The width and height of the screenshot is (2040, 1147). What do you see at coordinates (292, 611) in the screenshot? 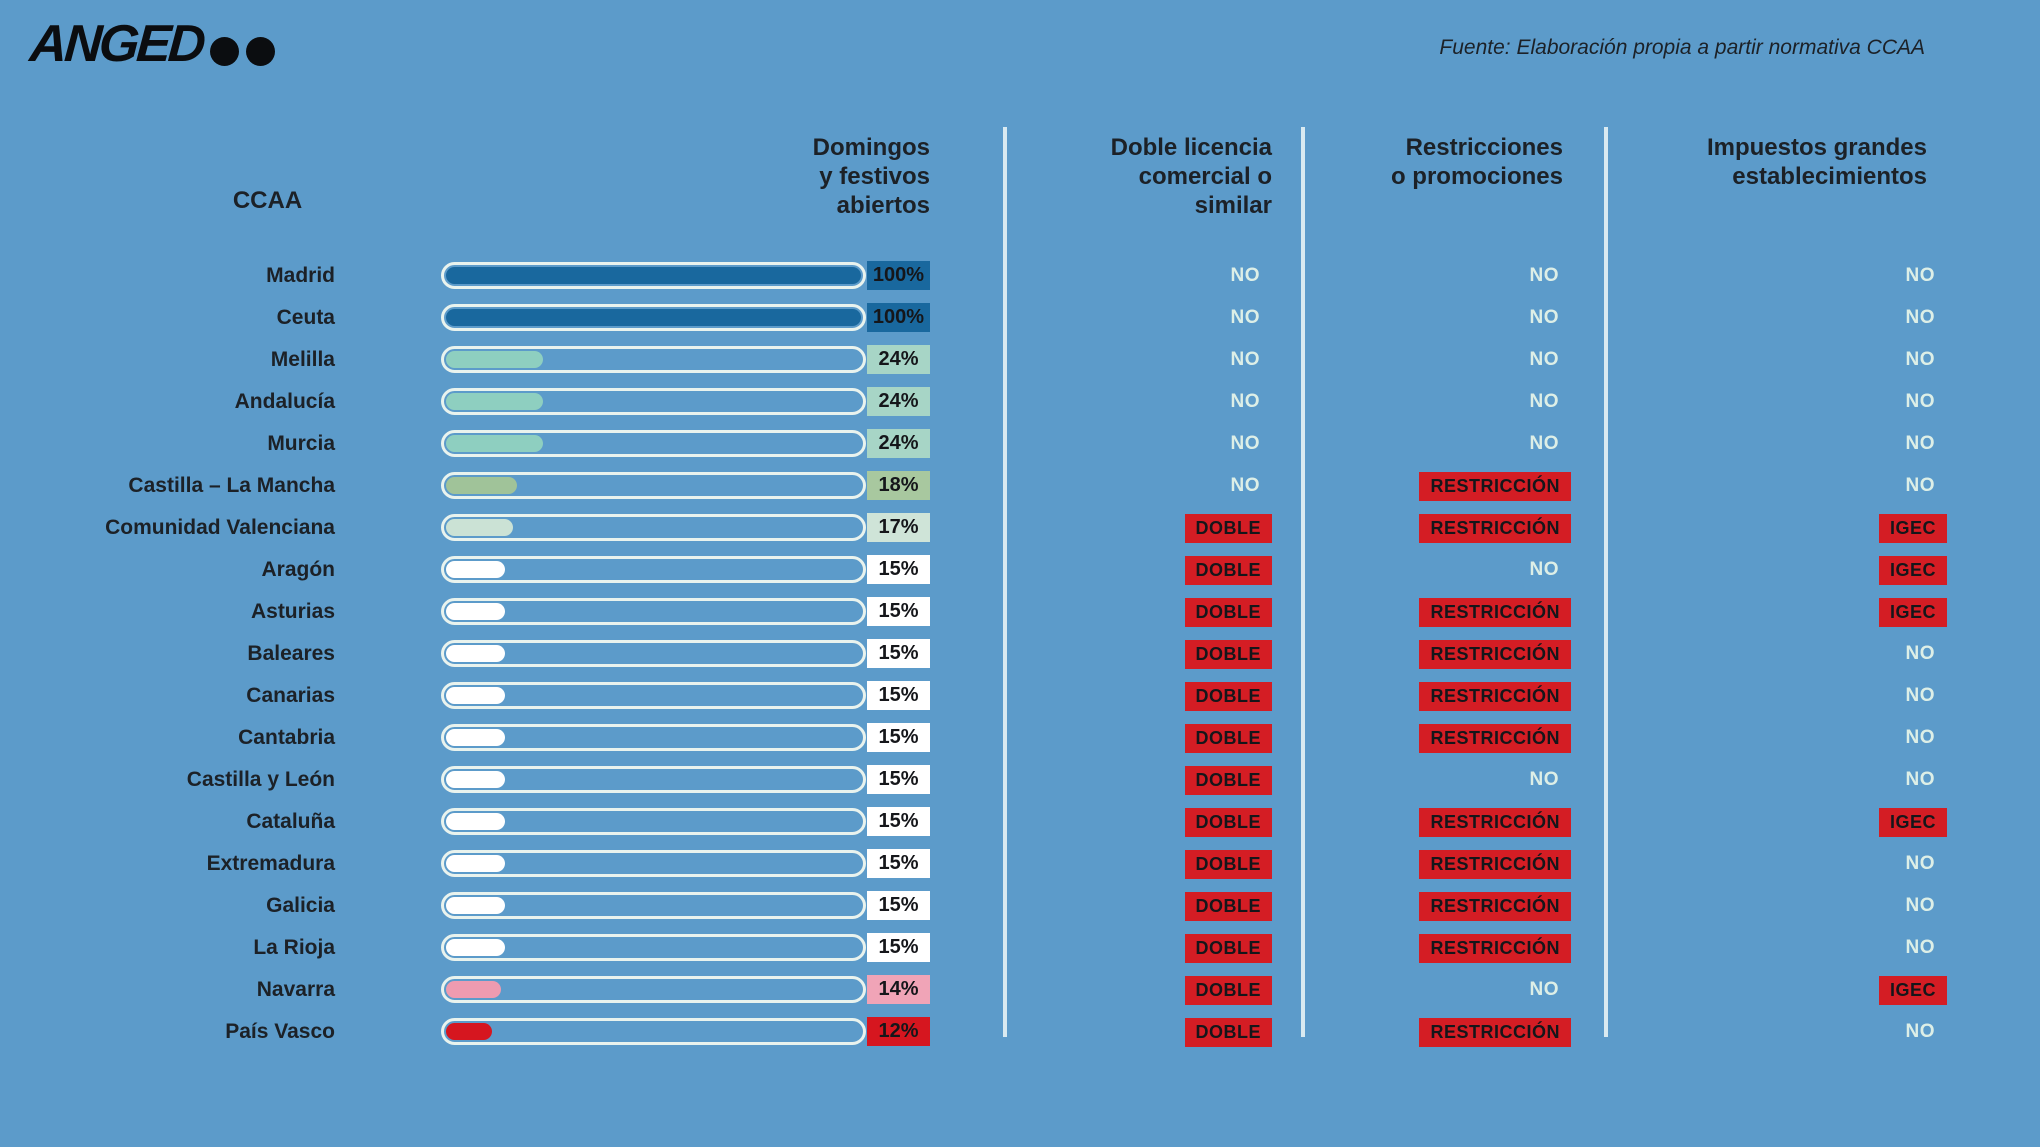
I see `ccaa-label: Asturias` at bounding box center [292, 611].